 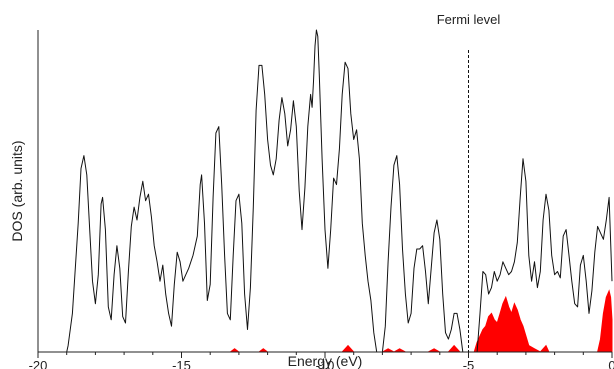 I want to click on x-tick-label: -10, so click(x=325, y=363).